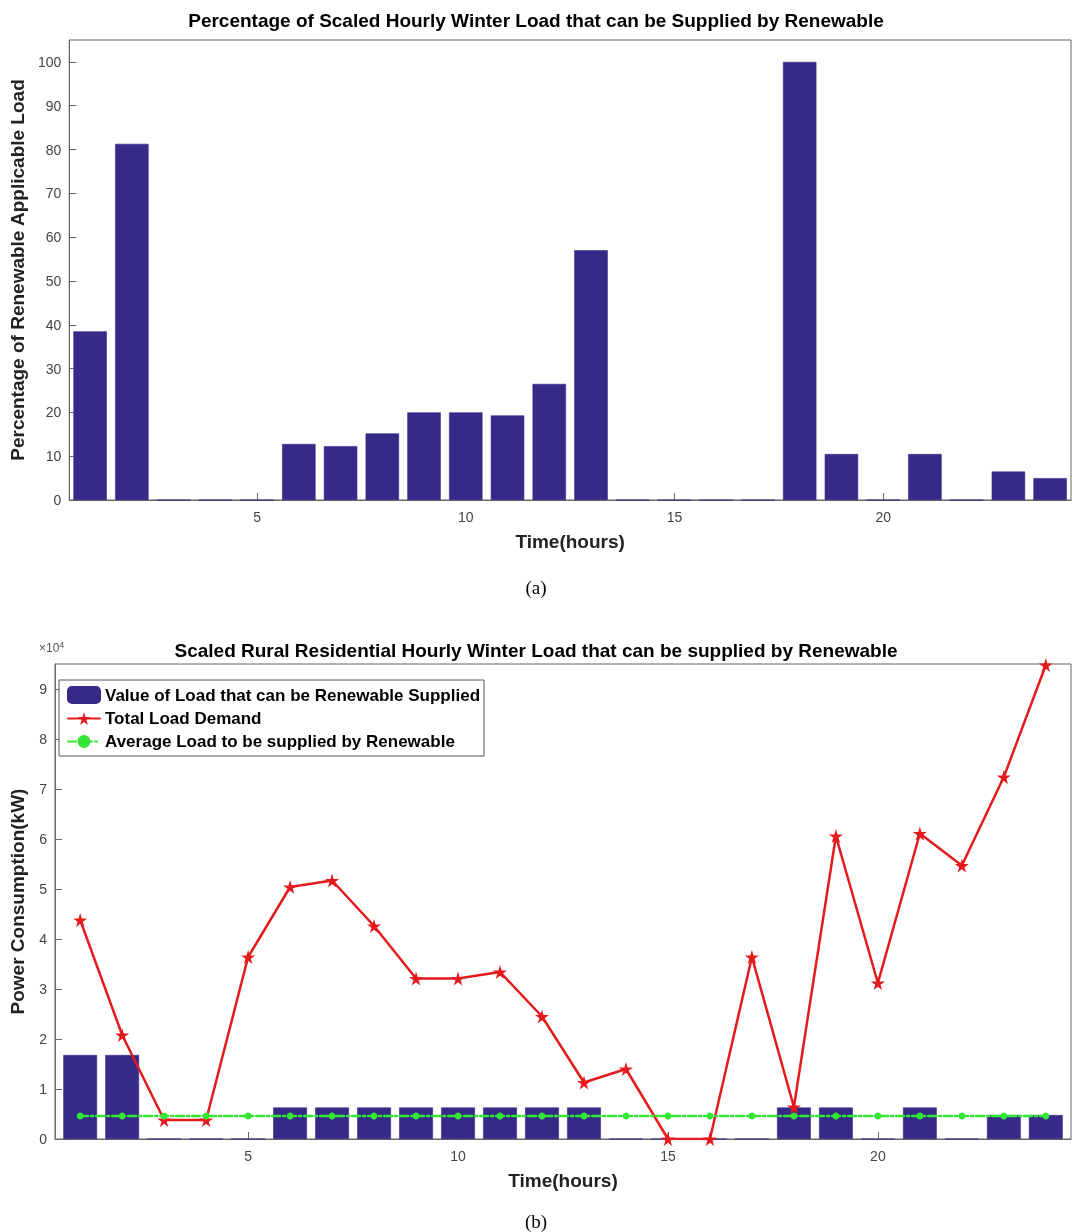  I want to click on text: (b), so click(536, 1221).